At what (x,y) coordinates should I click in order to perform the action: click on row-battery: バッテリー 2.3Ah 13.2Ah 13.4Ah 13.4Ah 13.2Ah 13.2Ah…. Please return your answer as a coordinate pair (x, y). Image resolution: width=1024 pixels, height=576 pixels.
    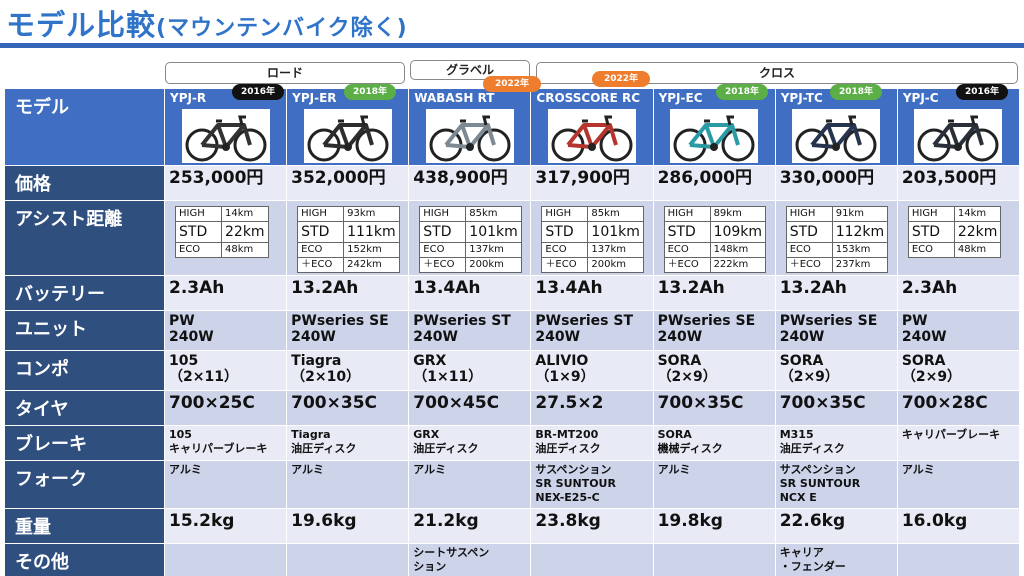
    Looking at the image, I should click on (512, 293).